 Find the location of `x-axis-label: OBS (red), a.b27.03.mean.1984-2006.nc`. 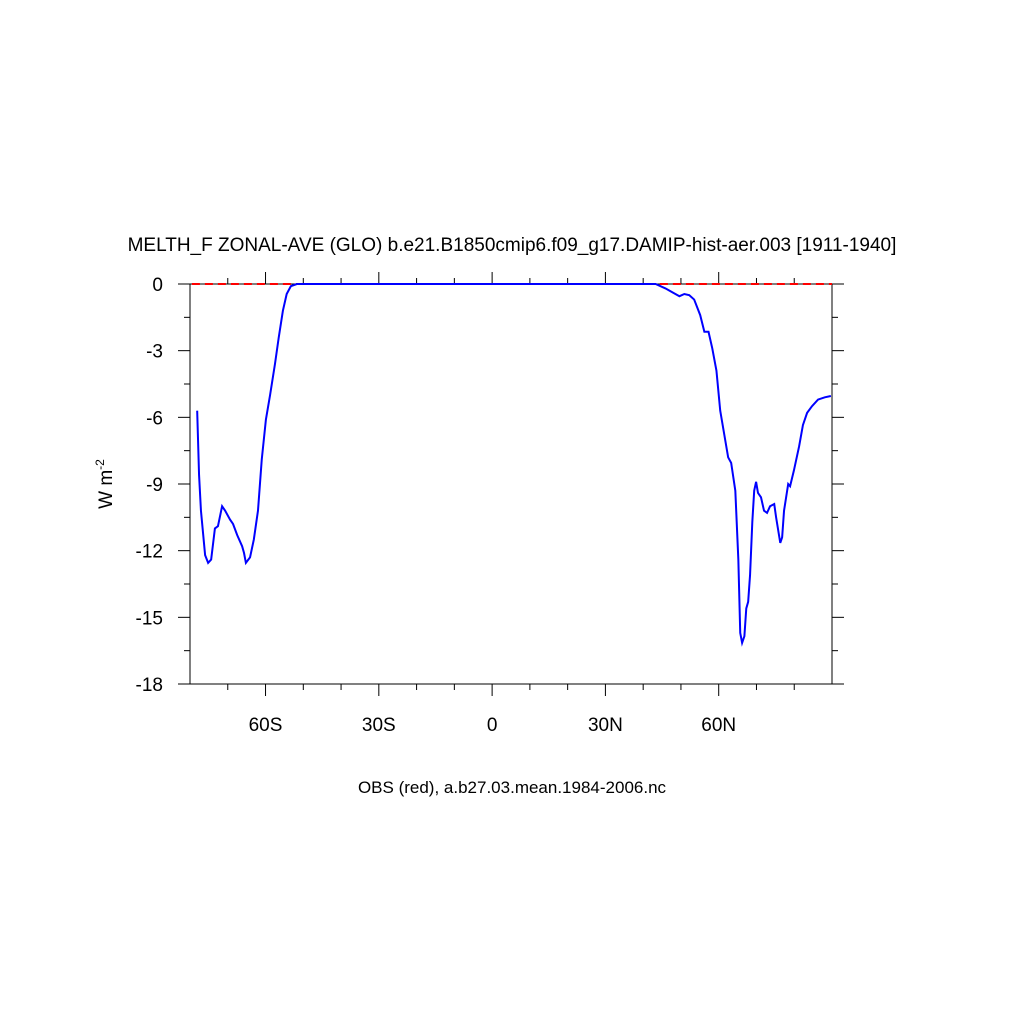

x-axis-label: OBS (red), a.b27.03.mean.1984-2006.nc is located at coordinates (512, 787).